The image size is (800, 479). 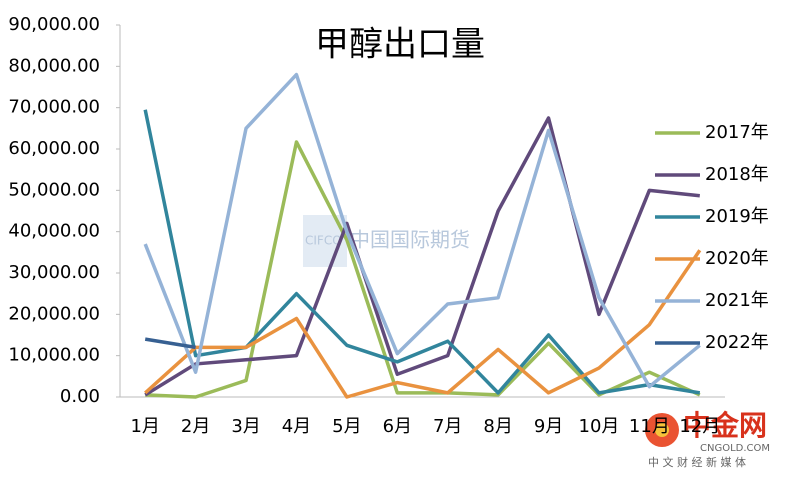 I want to click on x-tick-label: 11月, so click(x=649, y=426).